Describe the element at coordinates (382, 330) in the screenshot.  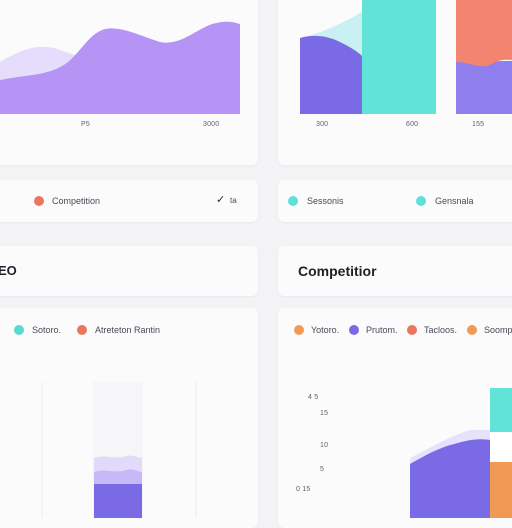
I see `legend-label-prutom: Prutom.` at that location.